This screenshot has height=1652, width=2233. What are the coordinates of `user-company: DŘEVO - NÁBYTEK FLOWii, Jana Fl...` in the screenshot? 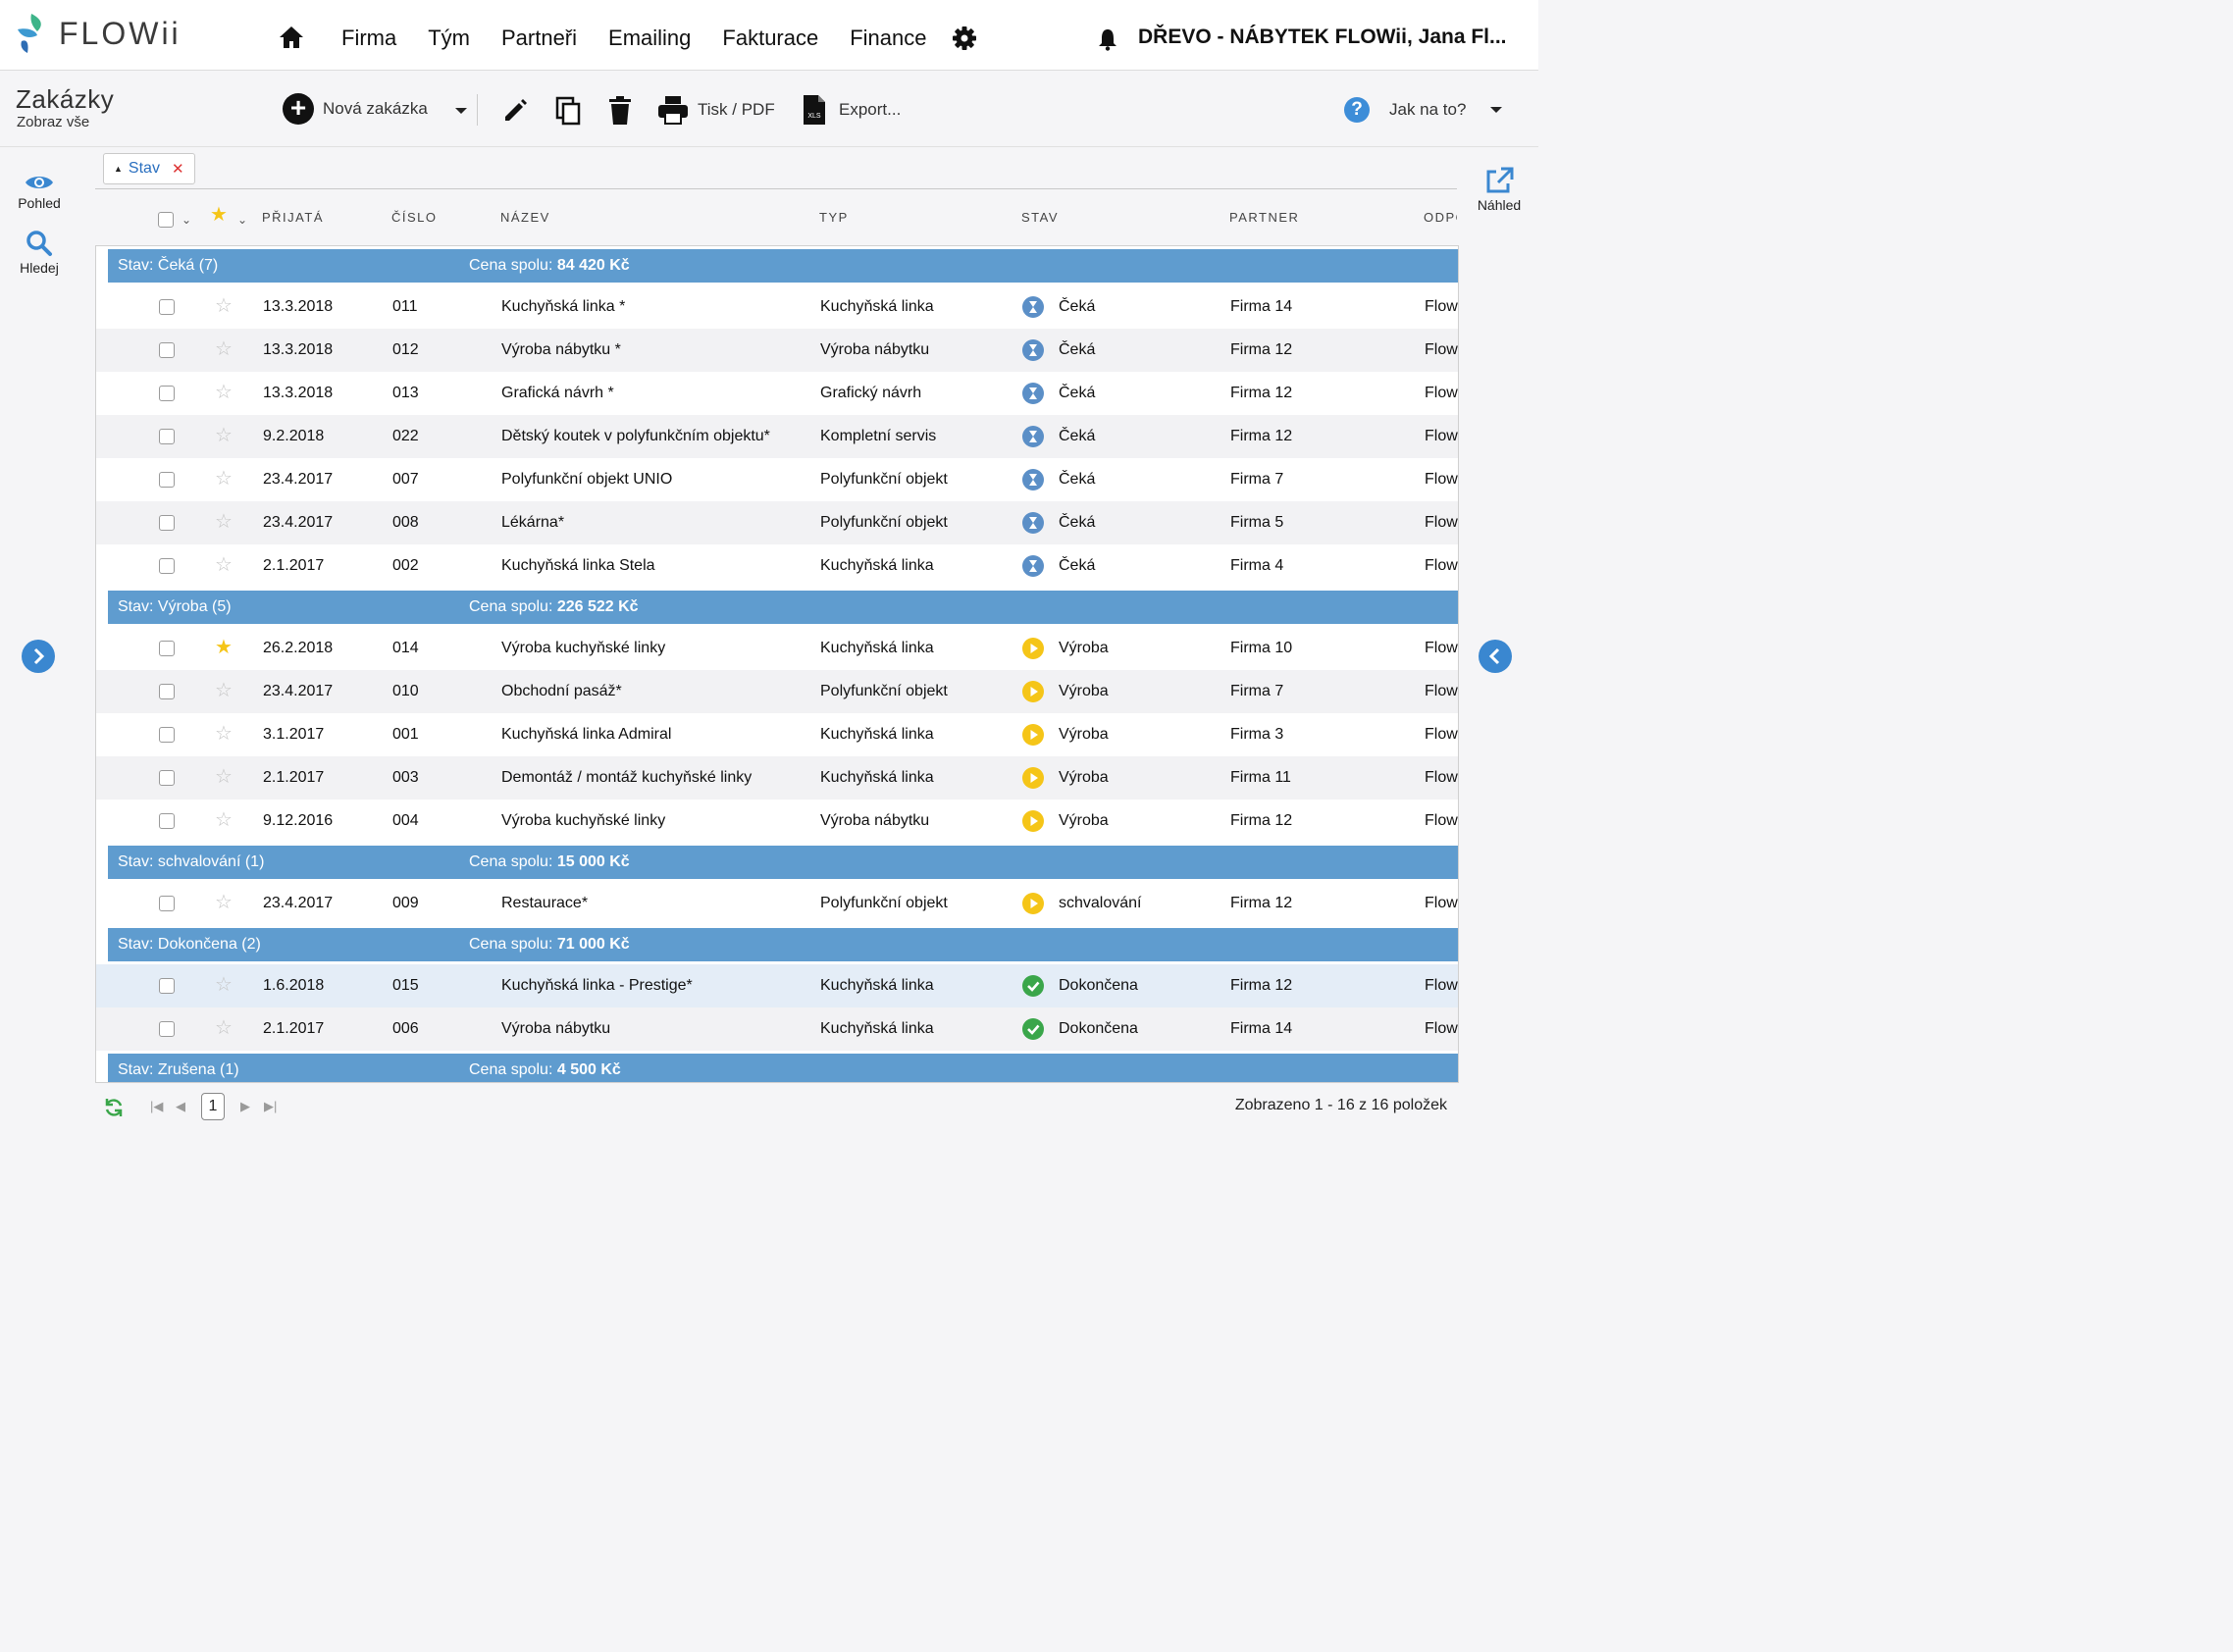 It's located at (1322, 37).